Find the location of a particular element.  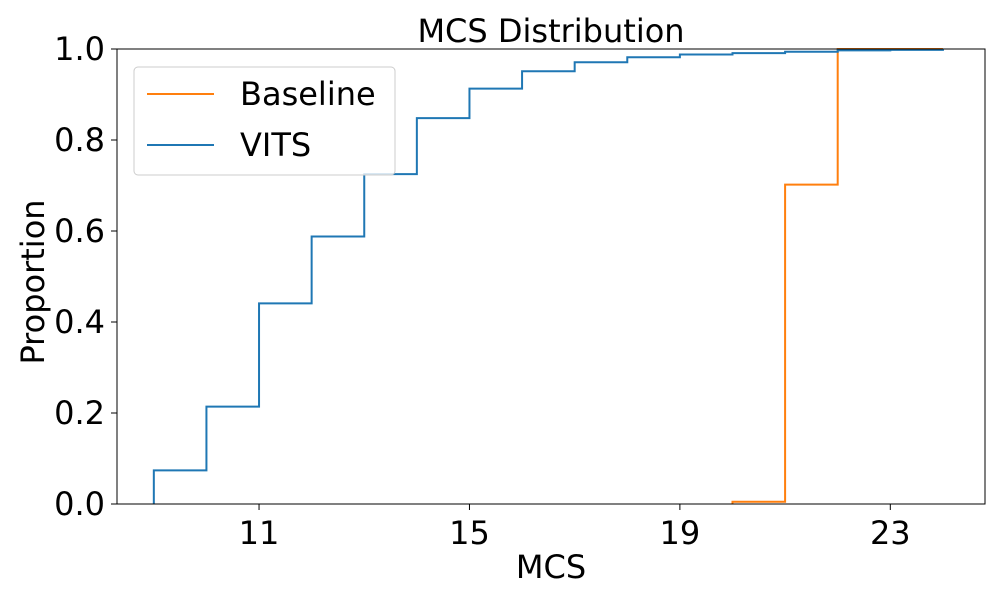

x-tick-label: 15 is located at coordinates (469, 533).